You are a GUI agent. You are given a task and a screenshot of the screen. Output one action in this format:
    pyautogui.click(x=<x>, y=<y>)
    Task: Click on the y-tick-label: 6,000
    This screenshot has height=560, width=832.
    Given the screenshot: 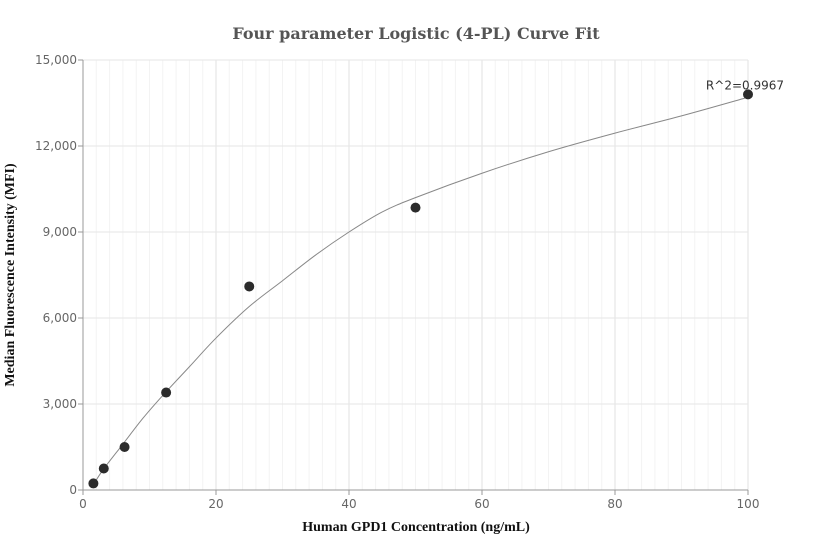 What is the action you would take?
    pyautogui.click(x=60, y=318)
    